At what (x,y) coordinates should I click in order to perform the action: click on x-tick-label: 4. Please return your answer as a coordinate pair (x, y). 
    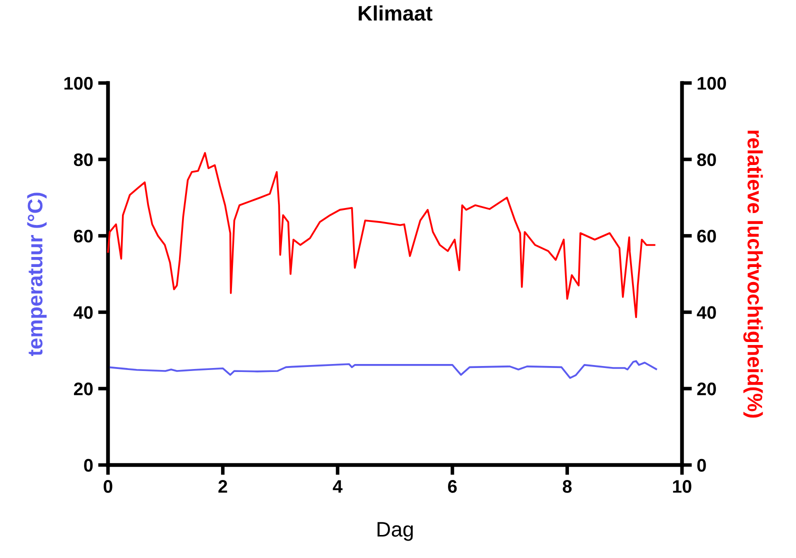
    Looking at the image, I should click on (337, 486).